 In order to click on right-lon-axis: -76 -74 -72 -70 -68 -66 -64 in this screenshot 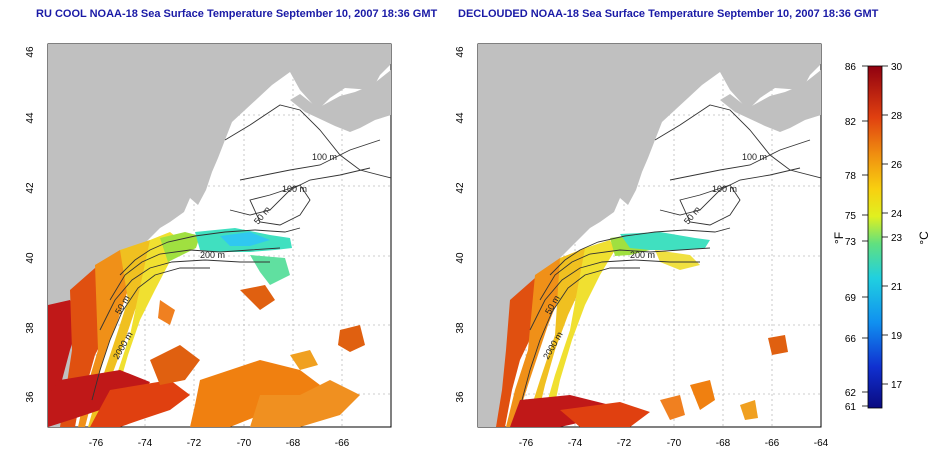, I will do `click(674, 443)`.